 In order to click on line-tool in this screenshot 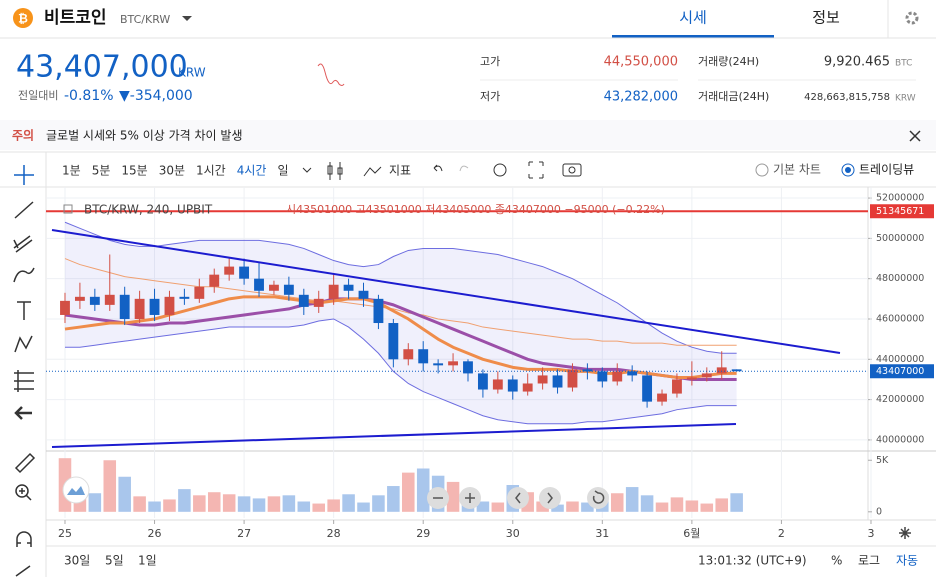, I will do `click(24, 210)`.